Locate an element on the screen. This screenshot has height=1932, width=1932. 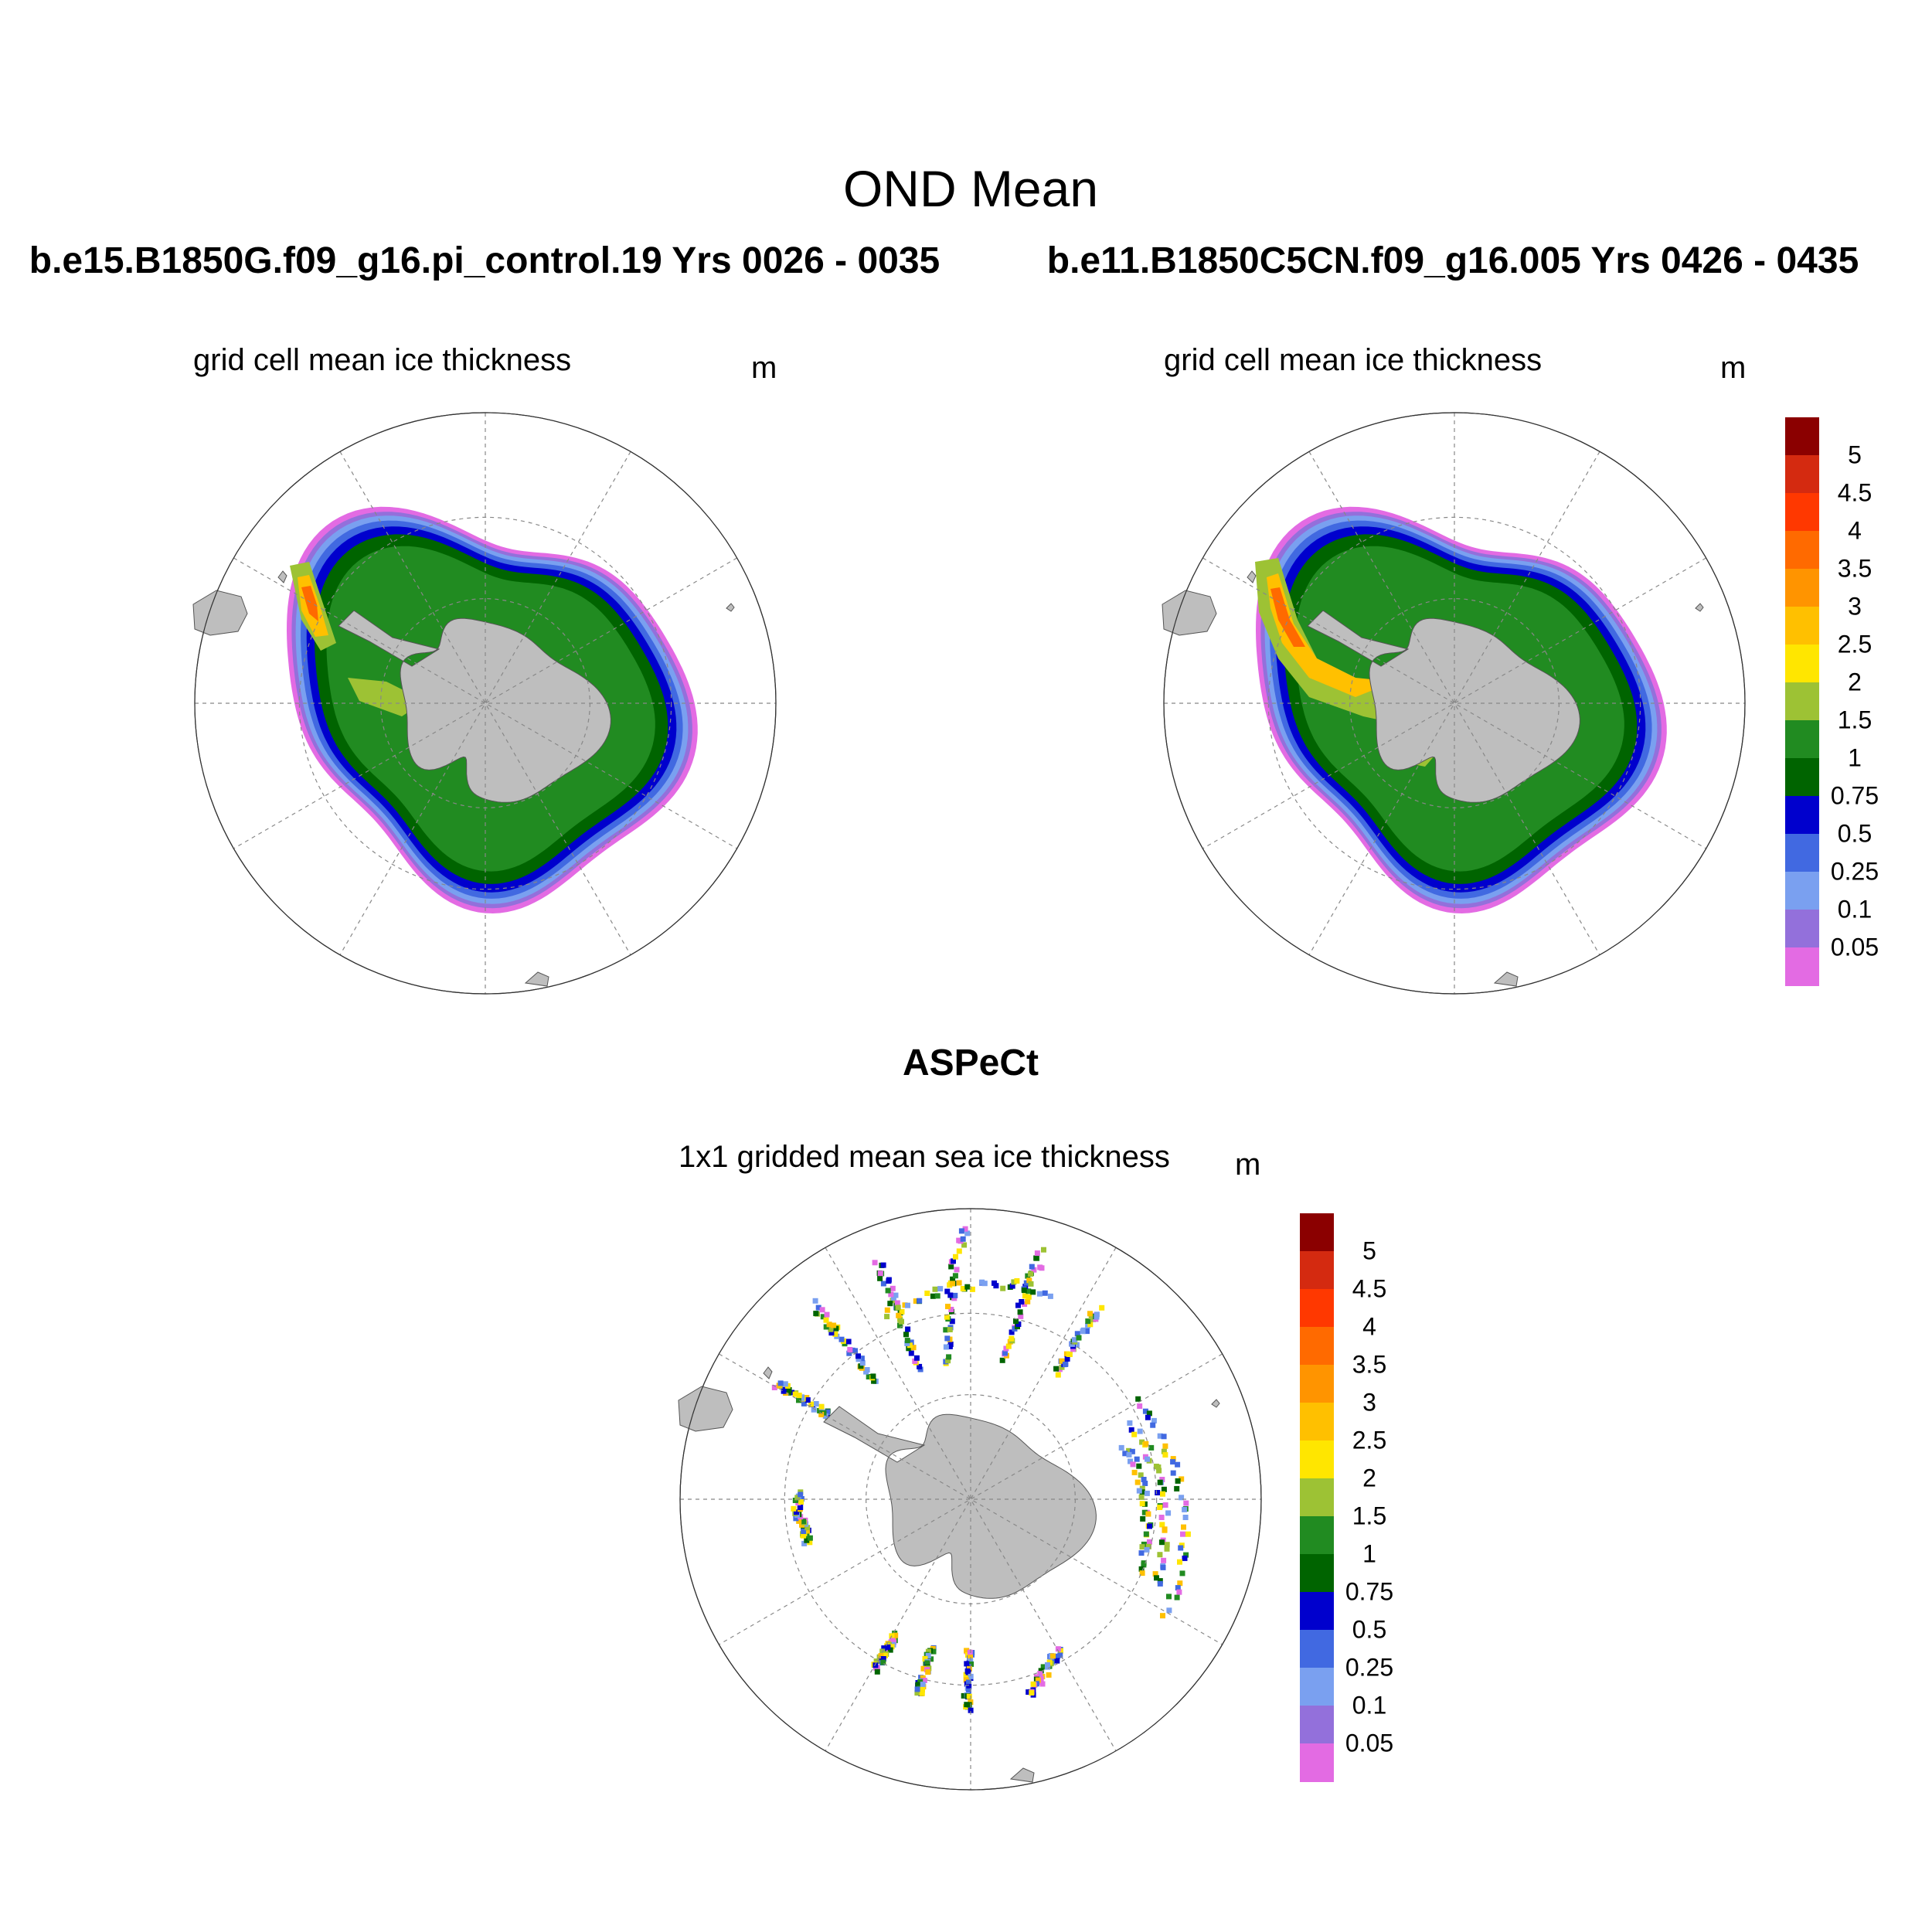
observation-variable-title: 1x1 gridded mean sea ice thickness is located at coordinates (925, 1157).